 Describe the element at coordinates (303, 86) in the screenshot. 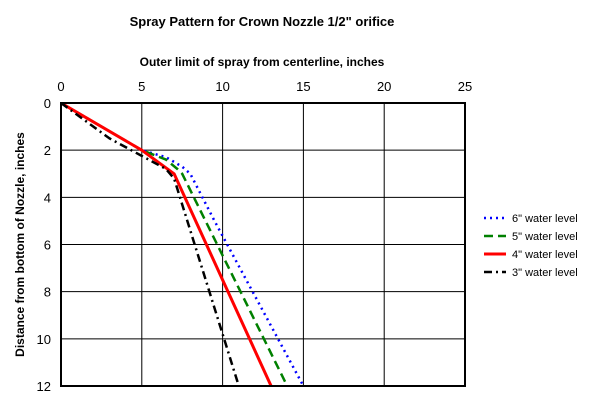

I see `x-tick-label: 15` at that location.